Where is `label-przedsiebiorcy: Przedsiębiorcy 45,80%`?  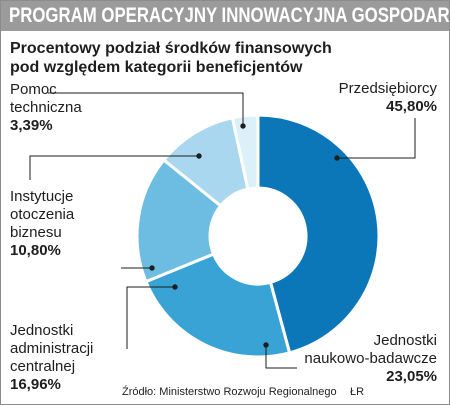 label-przedsiebiorcy: Przedsiębiorcy 45,80% is located at coordinates (387, 97).